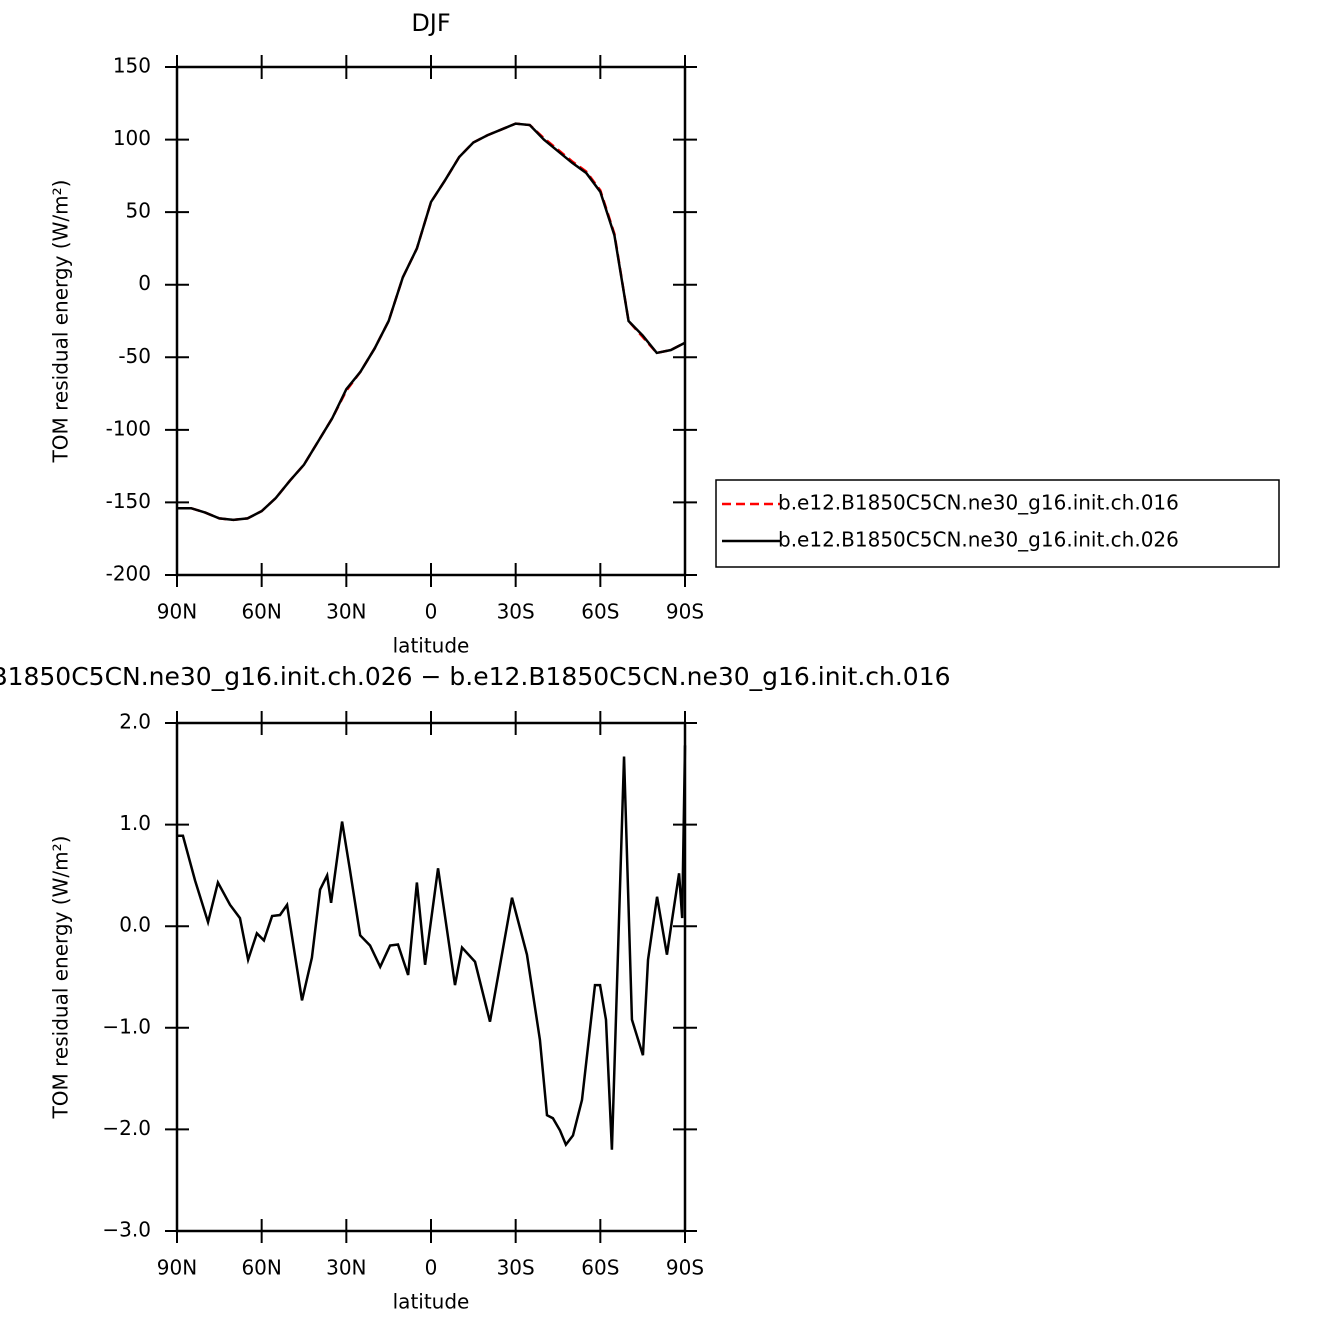 This screenshot has width=1324, height=1325. What do you see at coordinates (128, 501) in the screenshot?
I see `y-tick-label: -150` at bounding box center [128, 501].